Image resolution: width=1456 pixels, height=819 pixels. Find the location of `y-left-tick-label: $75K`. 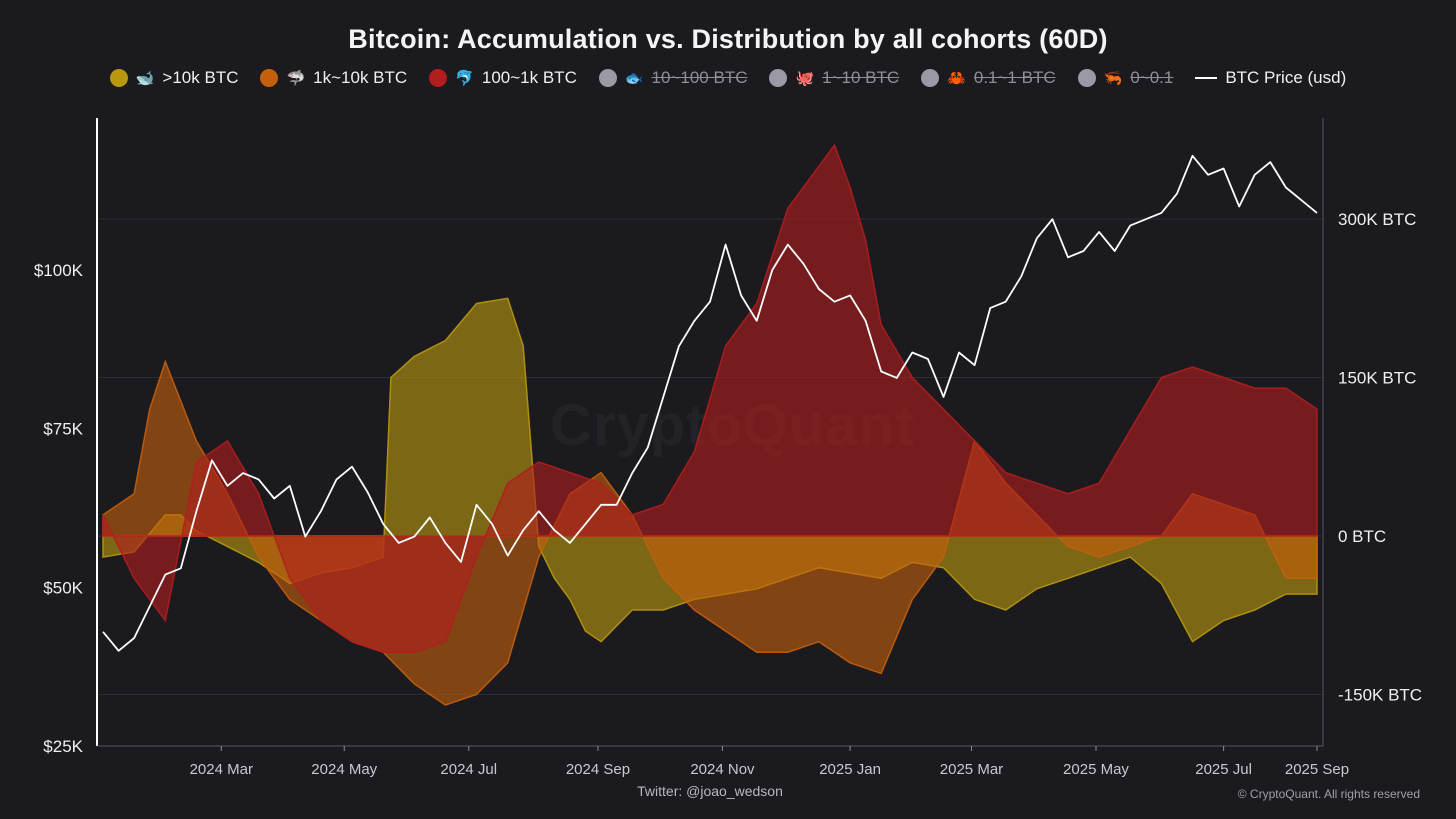

y-left-tick-label: $75K is located at coordinates (63, 429).